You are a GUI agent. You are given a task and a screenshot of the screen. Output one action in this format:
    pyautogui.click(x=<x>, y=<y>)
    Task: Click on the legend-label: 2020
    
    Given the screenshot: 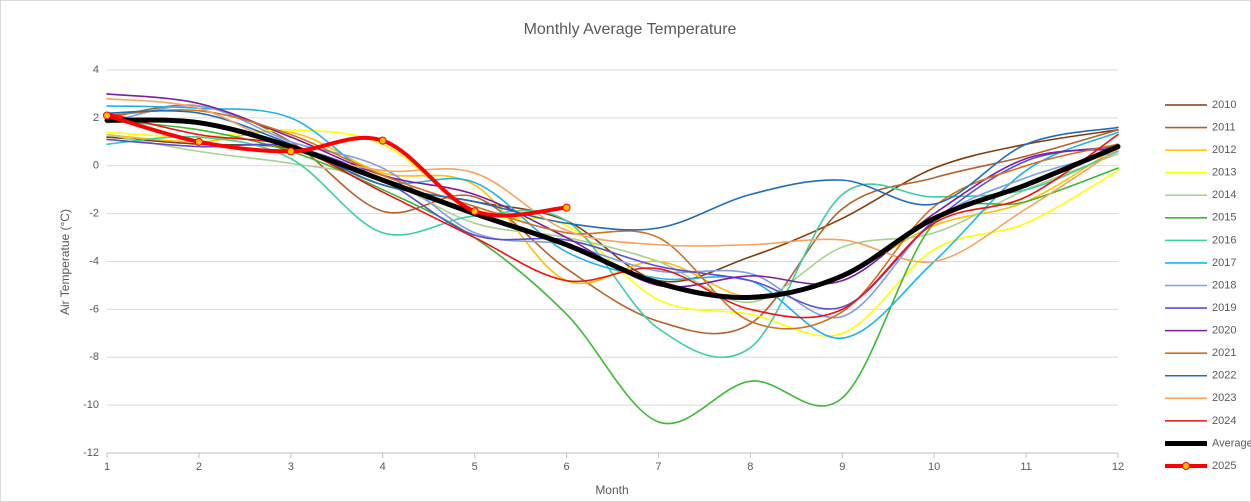 What is the action you would take?
    pyautogui.click(x=1224, y=331)
    